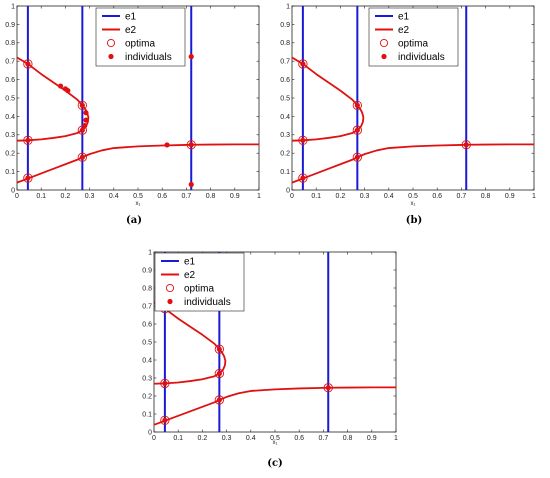  Describe the element at coordinates (162, 196) in the screenshot. I see `x-tick-label: 0.6` at that location.